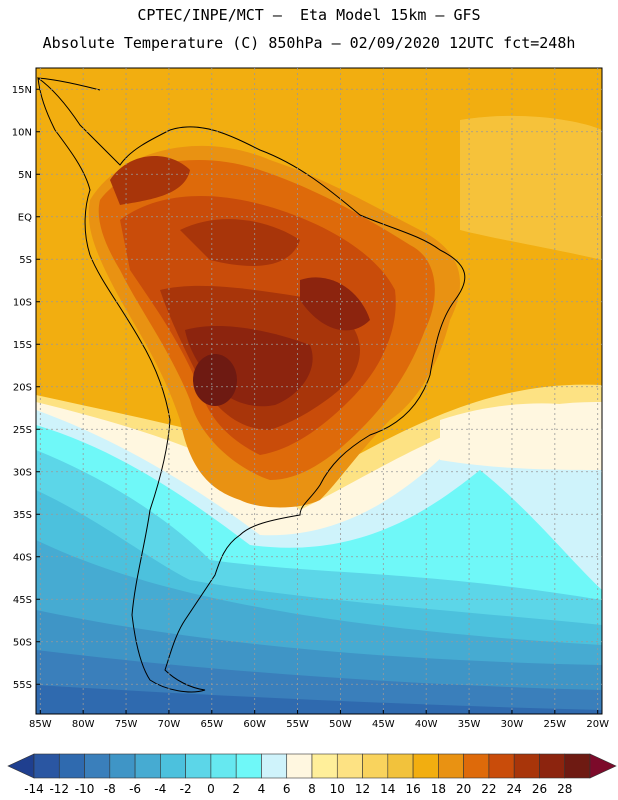 The image size is (618, 800). I want to click on field-patch-nw, so click(150, 180).